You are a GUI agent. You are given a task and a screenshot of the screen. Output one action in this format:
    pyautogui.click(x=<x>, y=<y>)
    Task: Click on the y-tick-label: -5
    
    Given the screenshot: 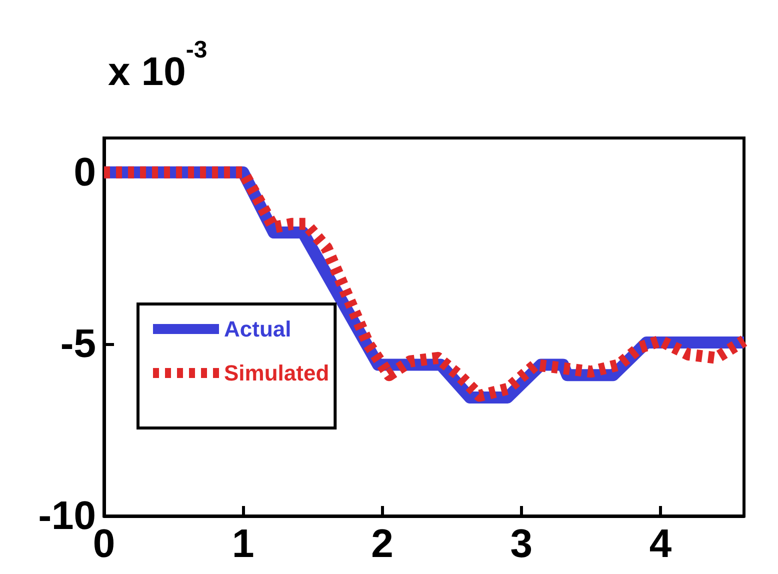 What is the action you would take?
    pyautogui.click(x=78, y=344)
    